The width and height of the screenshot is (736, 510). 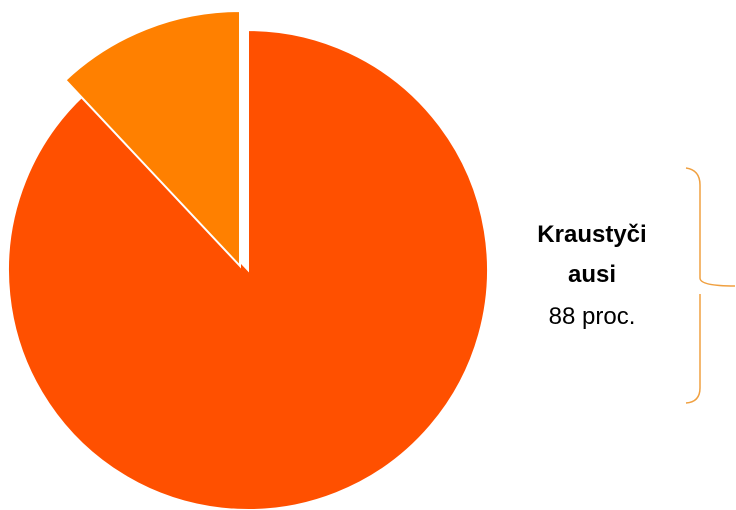 I want to click on slice-label: Kraustyči ausi, so click(x=591, y=254).